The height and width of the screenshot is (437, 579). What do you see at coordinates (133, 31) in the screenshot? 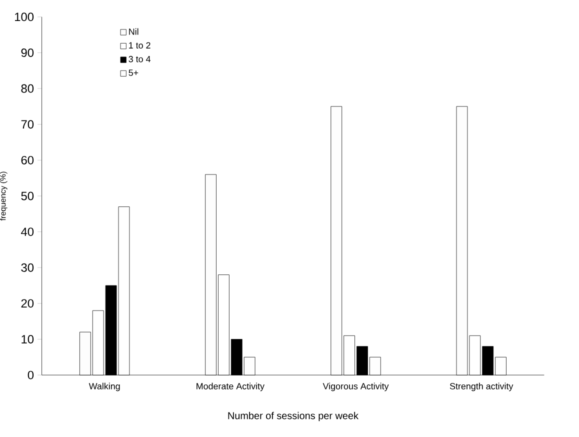
I see `legend-label: Nil` at bounding box center [133, 31].